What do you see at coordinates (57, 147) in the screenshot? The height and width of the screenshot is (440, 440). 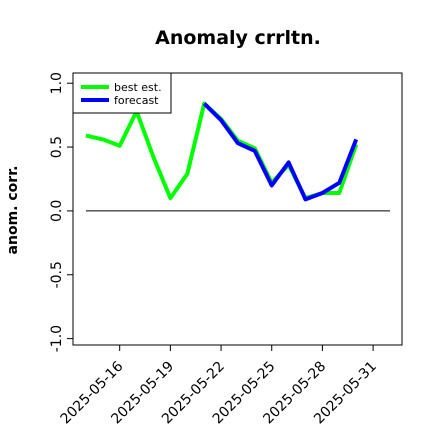 I see `y-tick-label: 0.5` at bounding box center [57, 147].